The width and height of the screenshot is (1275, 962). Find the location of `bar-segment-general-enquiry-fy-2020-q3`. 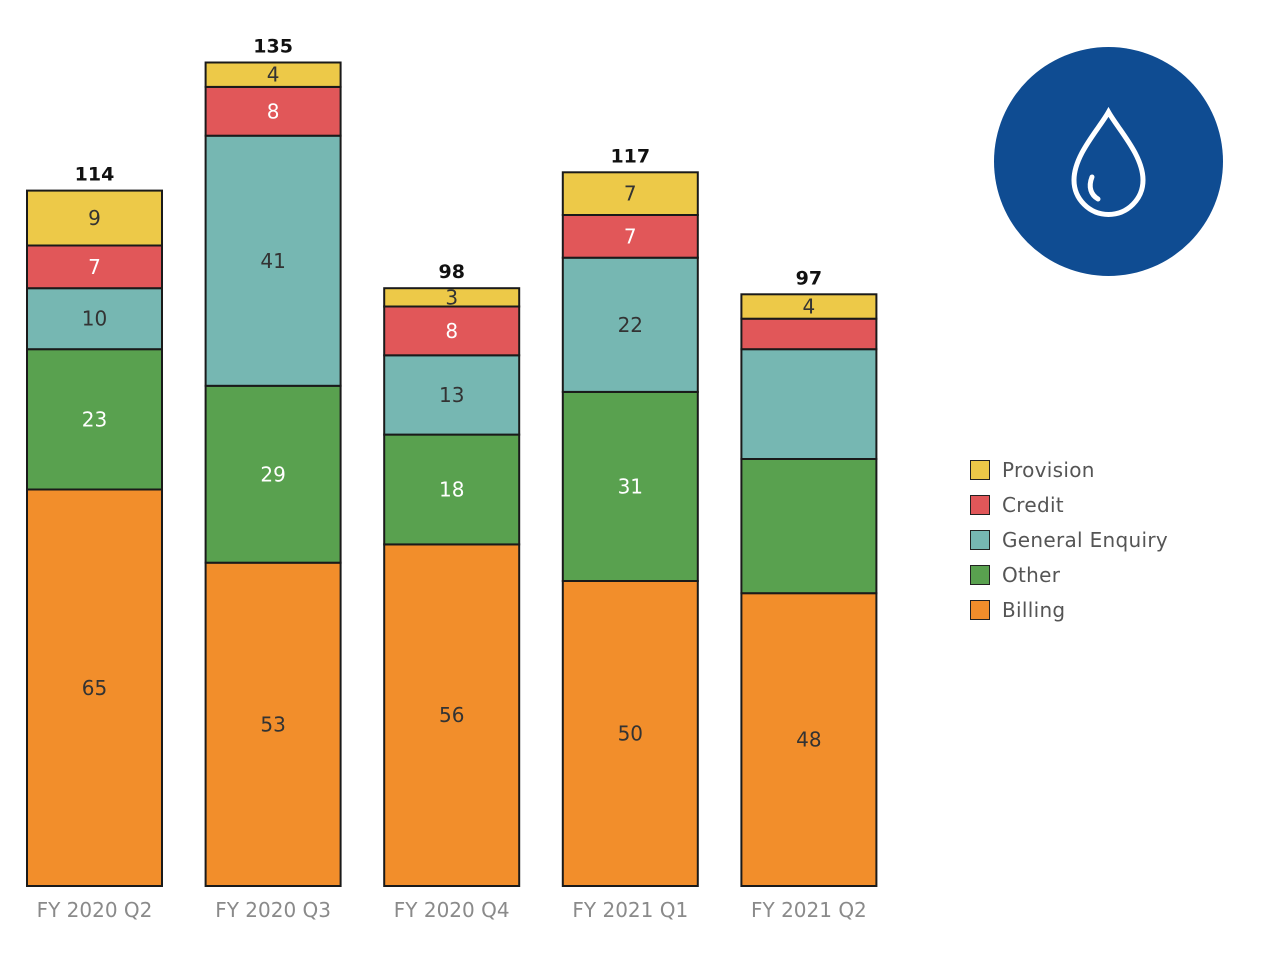

bar-segment-general-enquiry-fy-2020-q3 is located at coordinates (273, 260).